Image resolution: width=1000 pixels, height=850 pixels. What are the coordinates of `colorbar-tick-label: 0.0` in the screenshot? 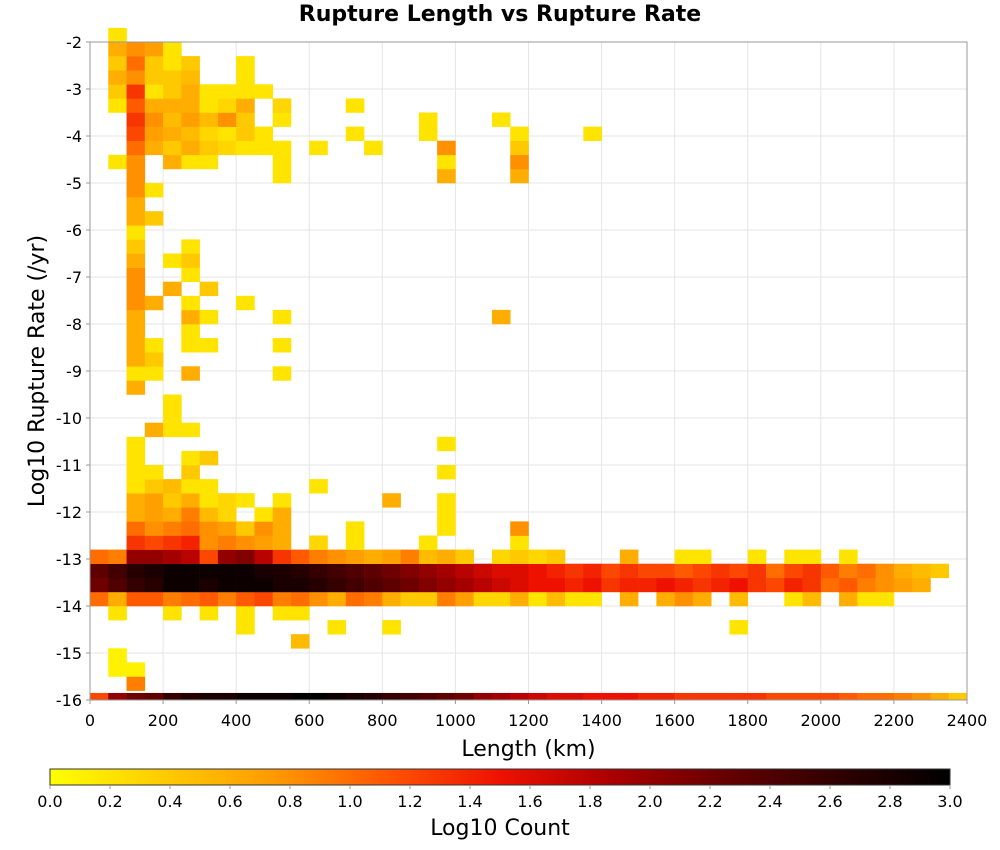 It's located at (49, 801).